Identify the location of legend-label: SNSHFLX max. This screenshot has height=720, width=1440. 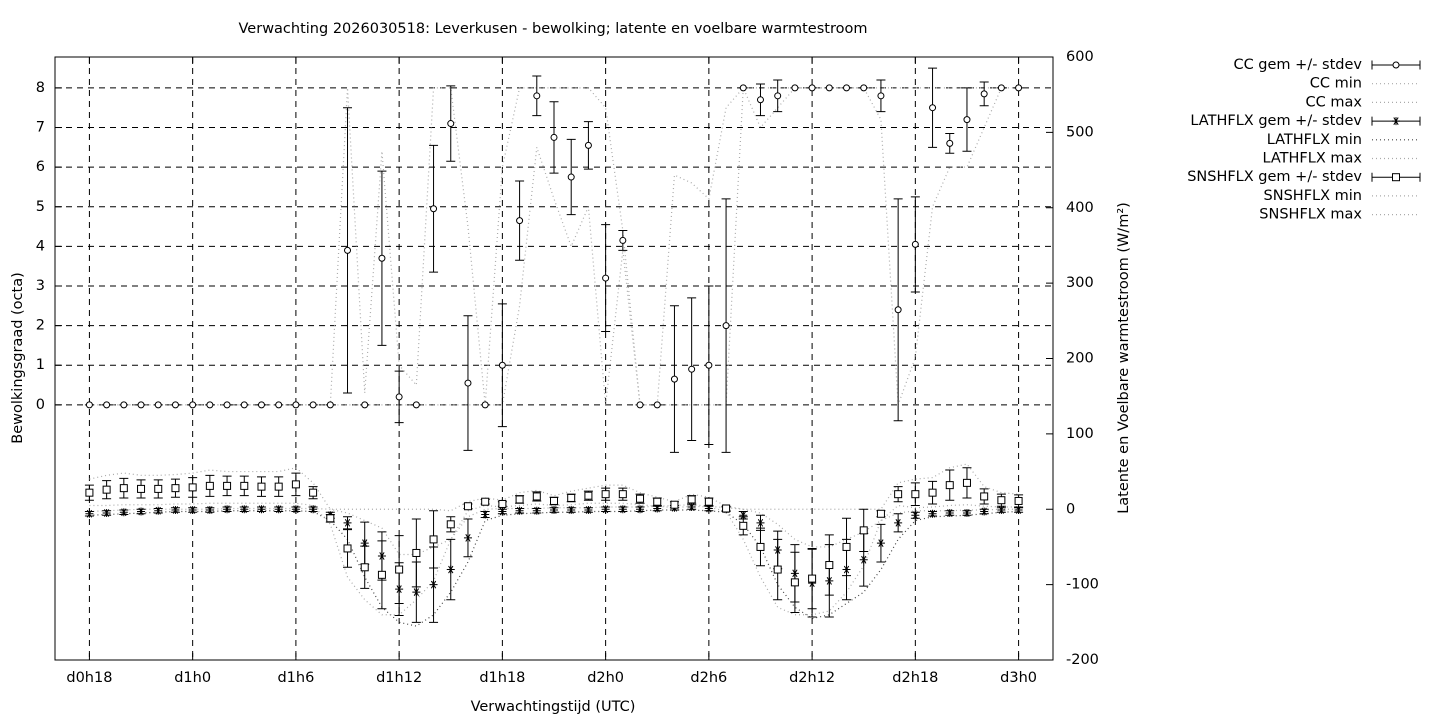
(1310, 215).